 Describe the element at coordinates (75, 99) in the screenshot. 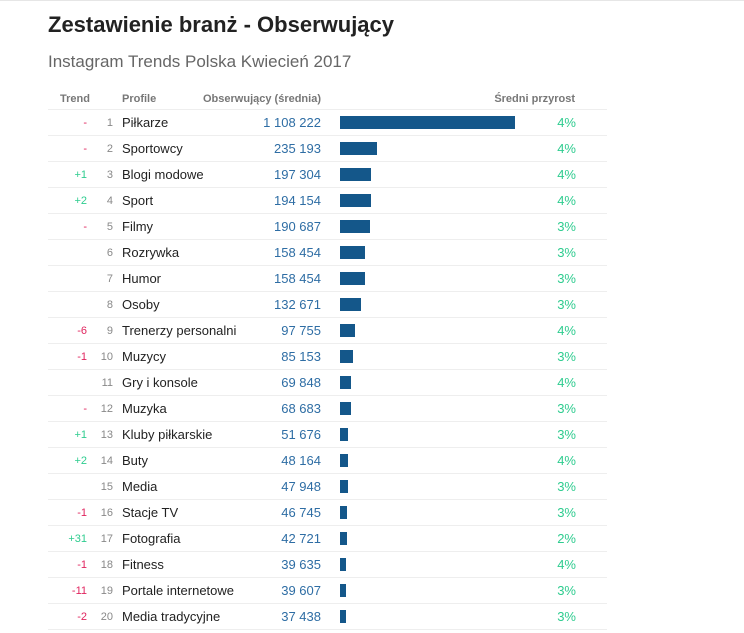

I see `header-trend: Trend` at that location.